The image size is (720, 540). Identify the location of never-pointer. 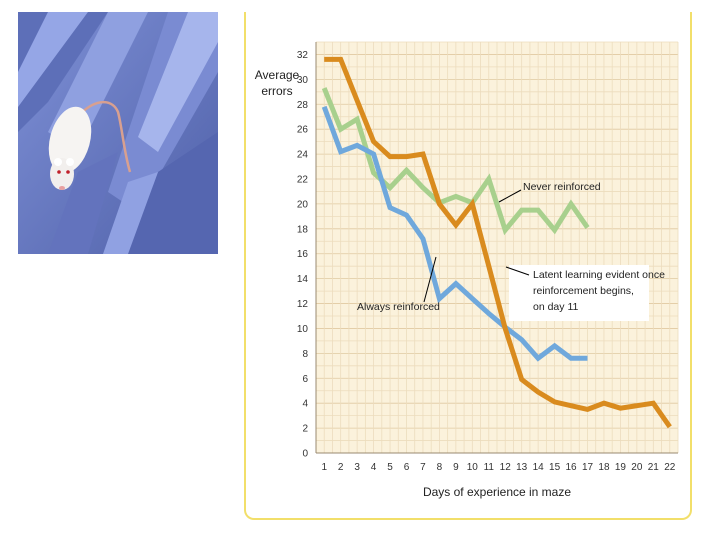
(510, 196).